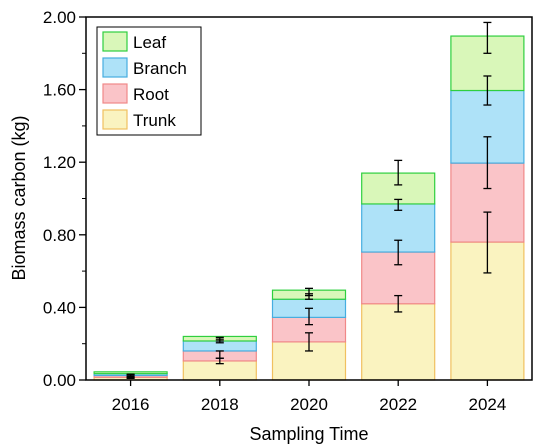  I want to click on legend-item-leaf: Leaf, so click(134, 41).